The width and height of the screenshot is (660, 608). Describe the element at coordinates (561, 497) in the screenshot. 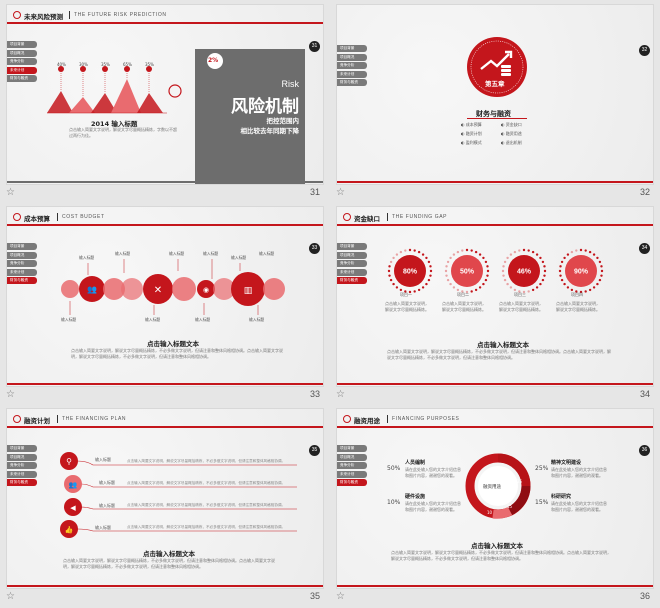

I see `item-title: 科研研究` at that location.